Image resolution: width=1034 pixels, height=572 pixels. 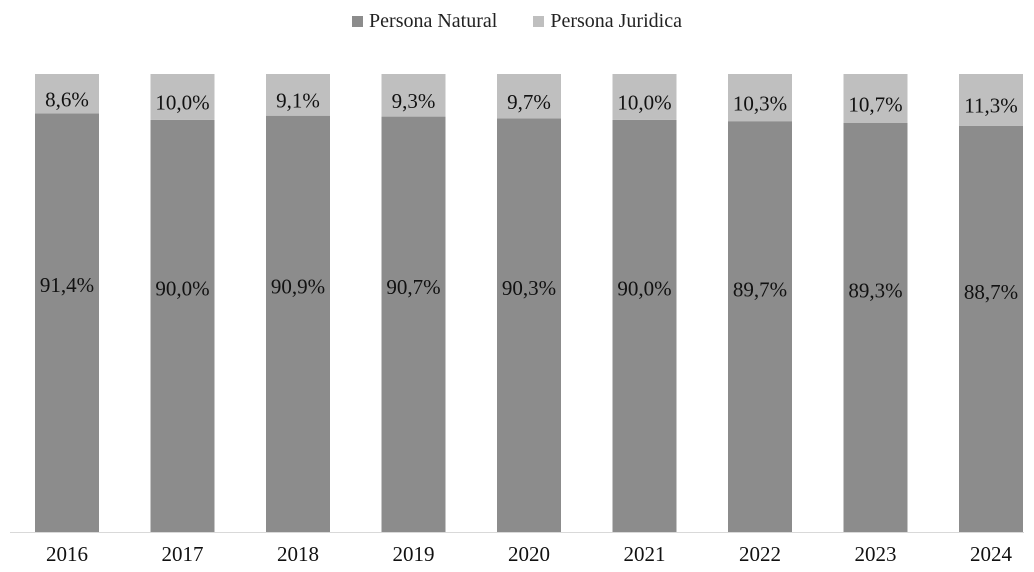 I want to click on bar-persona-juridica-2018, so click(x=298, y=95).